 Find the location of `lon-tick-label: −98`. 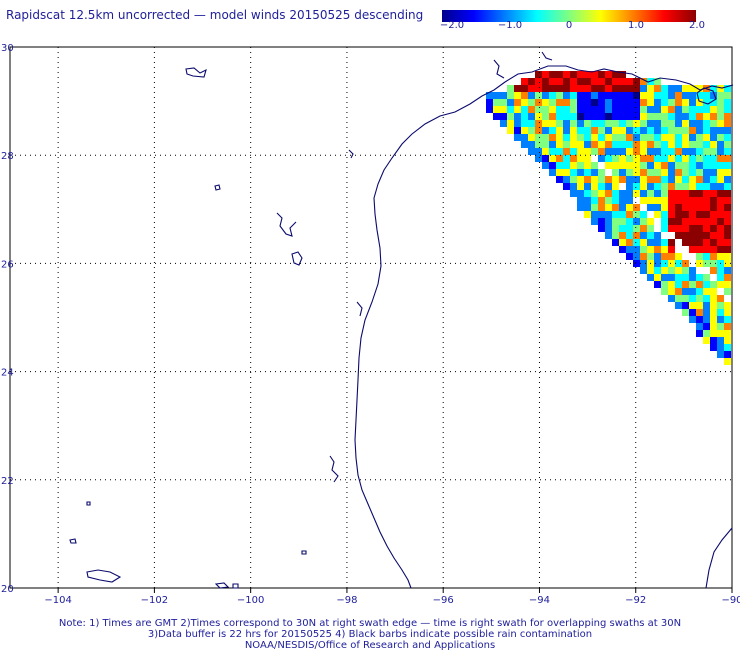

lon-tick-label: −98 is located at coordinates (346, 600).